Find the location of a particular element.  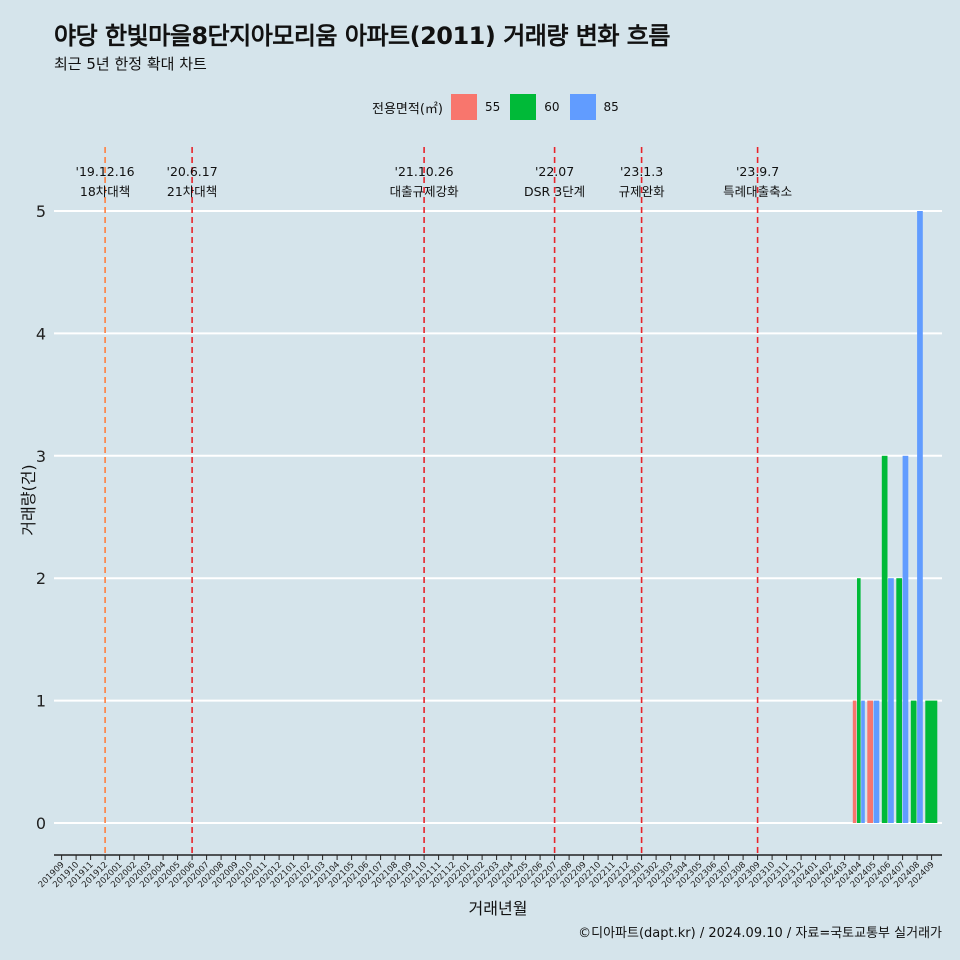

chart-subtitle: 최근 5년 한정 확대 차트 is located at coordinates (130, 64).